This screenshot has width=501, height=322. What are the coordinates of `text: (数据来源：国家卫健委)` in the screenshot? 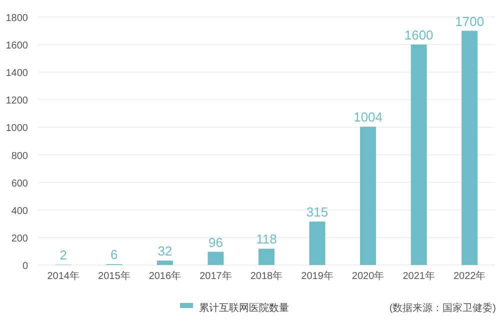 It's located at (442, 308).